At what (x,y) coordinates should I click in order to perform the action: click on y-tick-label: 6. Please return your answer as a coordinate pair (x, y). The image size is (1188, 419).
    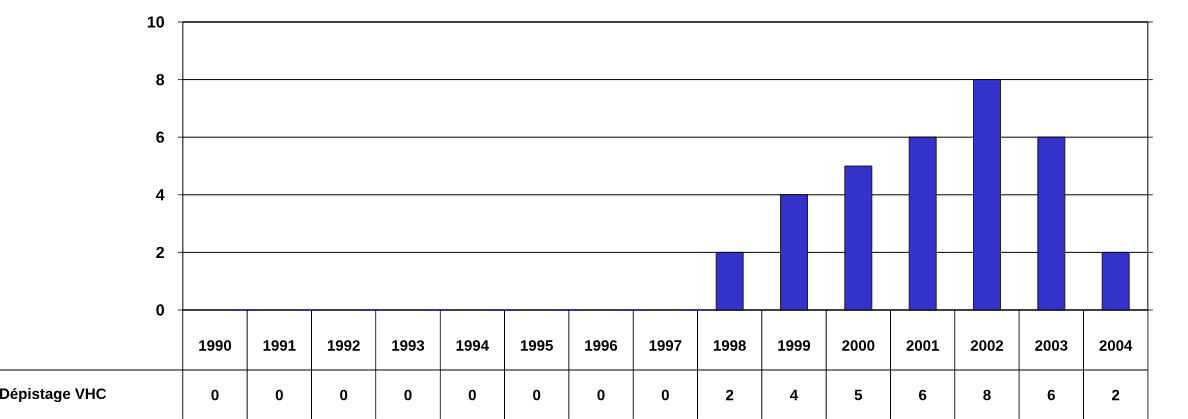
    Looking at the image, I should click on (160, 137).